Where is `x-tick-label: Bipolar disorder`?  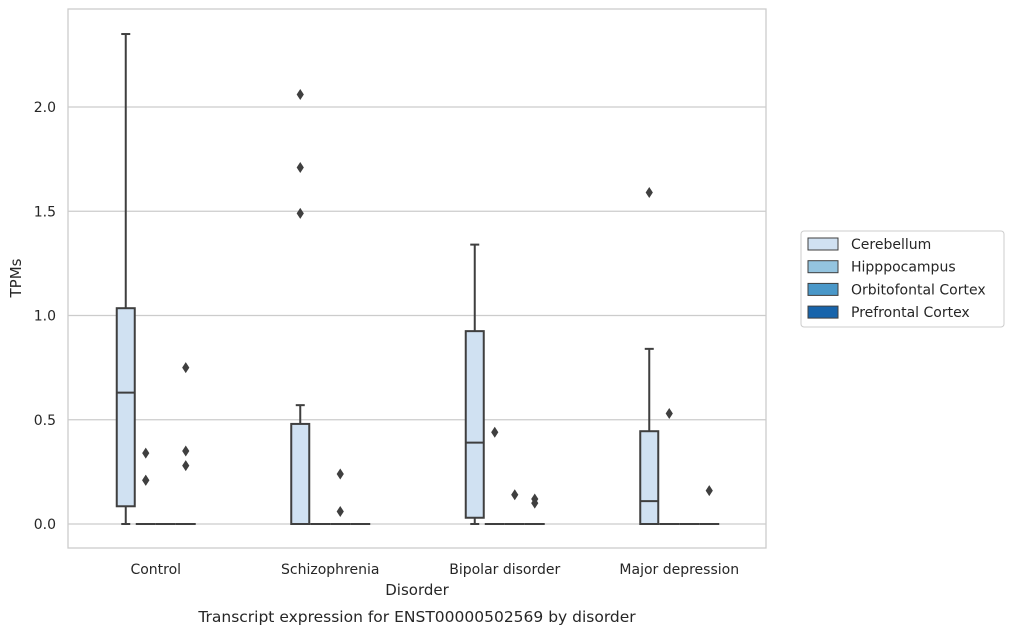 x-tick-label: Bipolar disorder is located at coordinates (504, 570).